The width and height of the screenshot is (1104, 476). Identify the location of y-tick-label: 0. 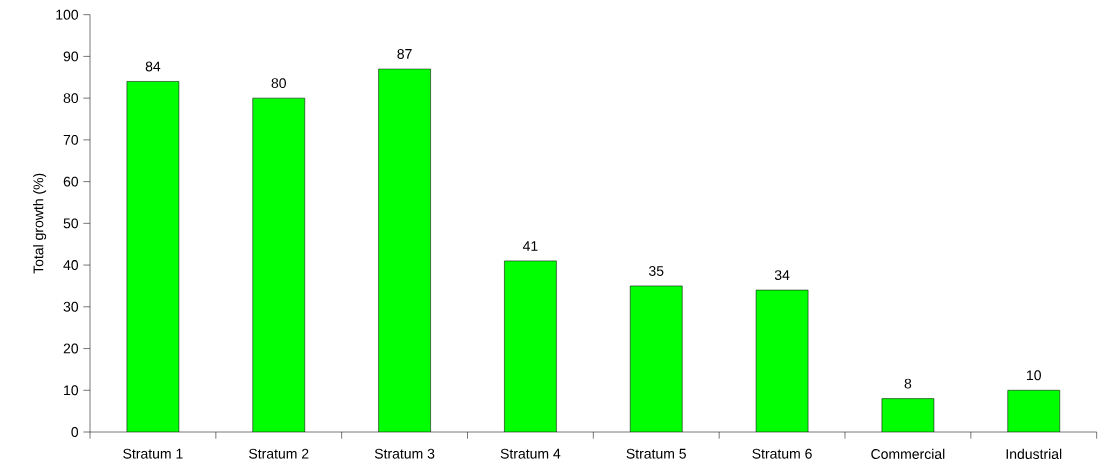
(75, 432).